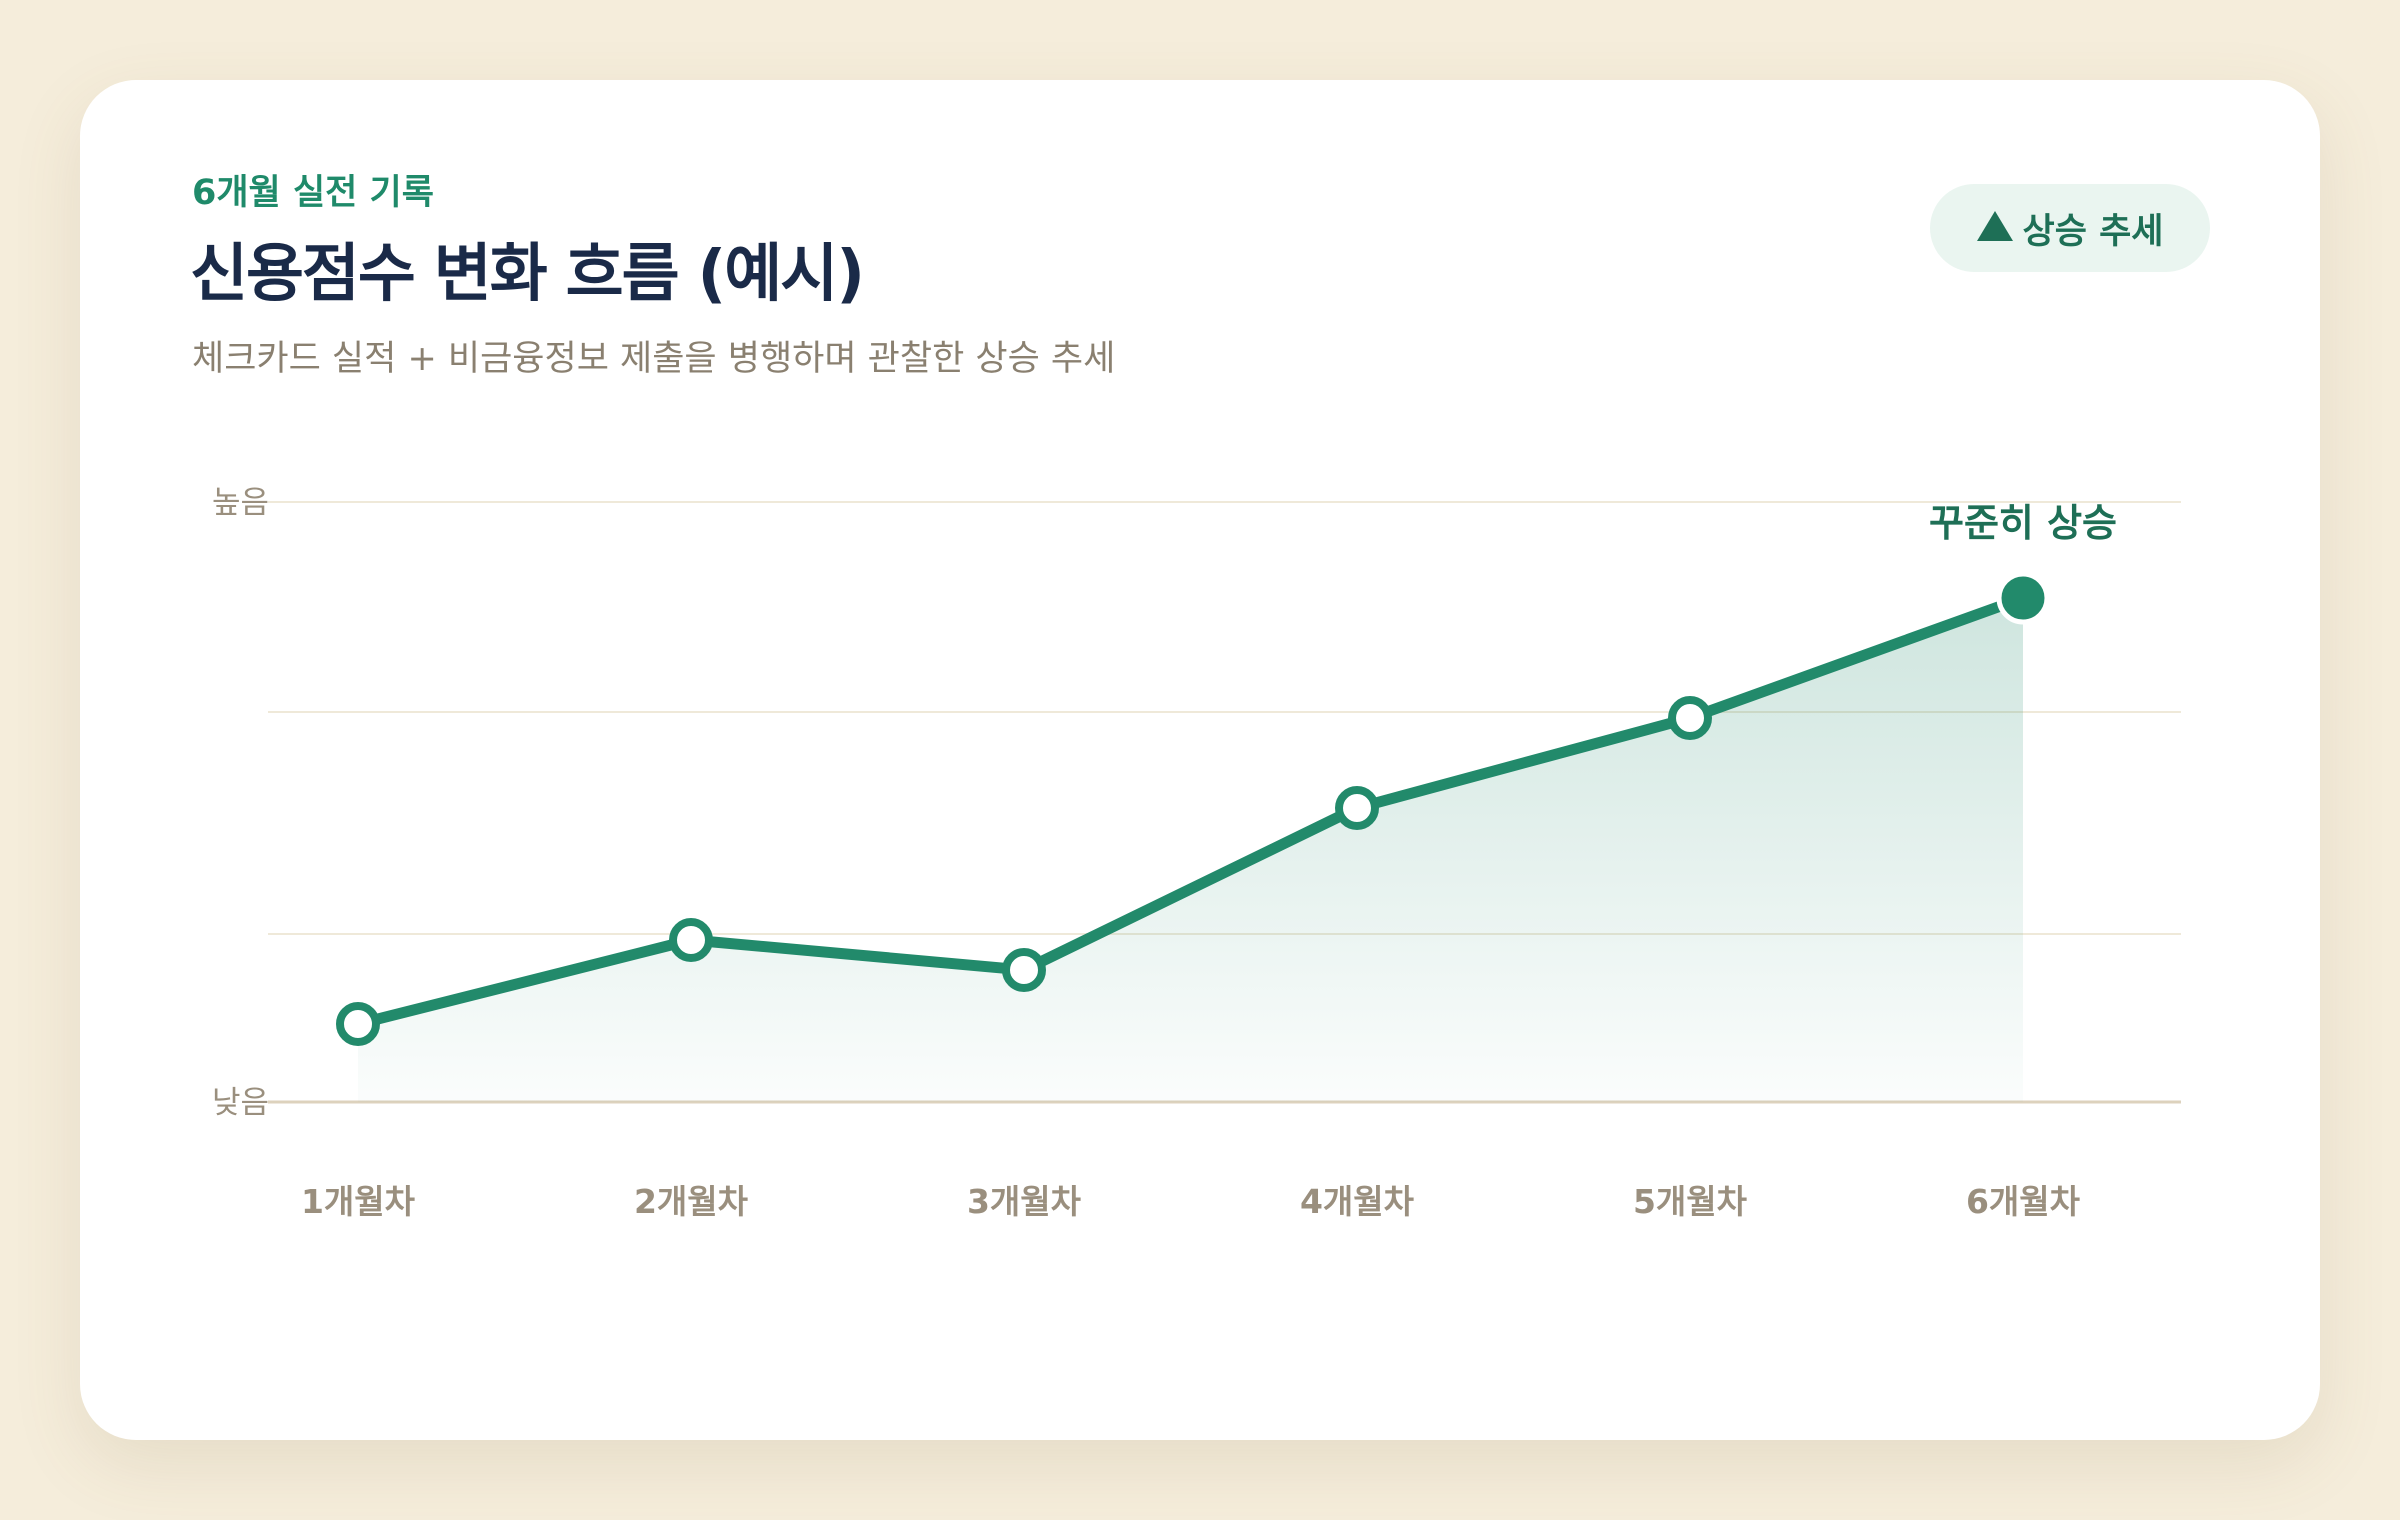  What do you see at coordinates (1994, 226) in the screenshot?
I see `triangle-up-icon` at bounding box center [1994, 226].